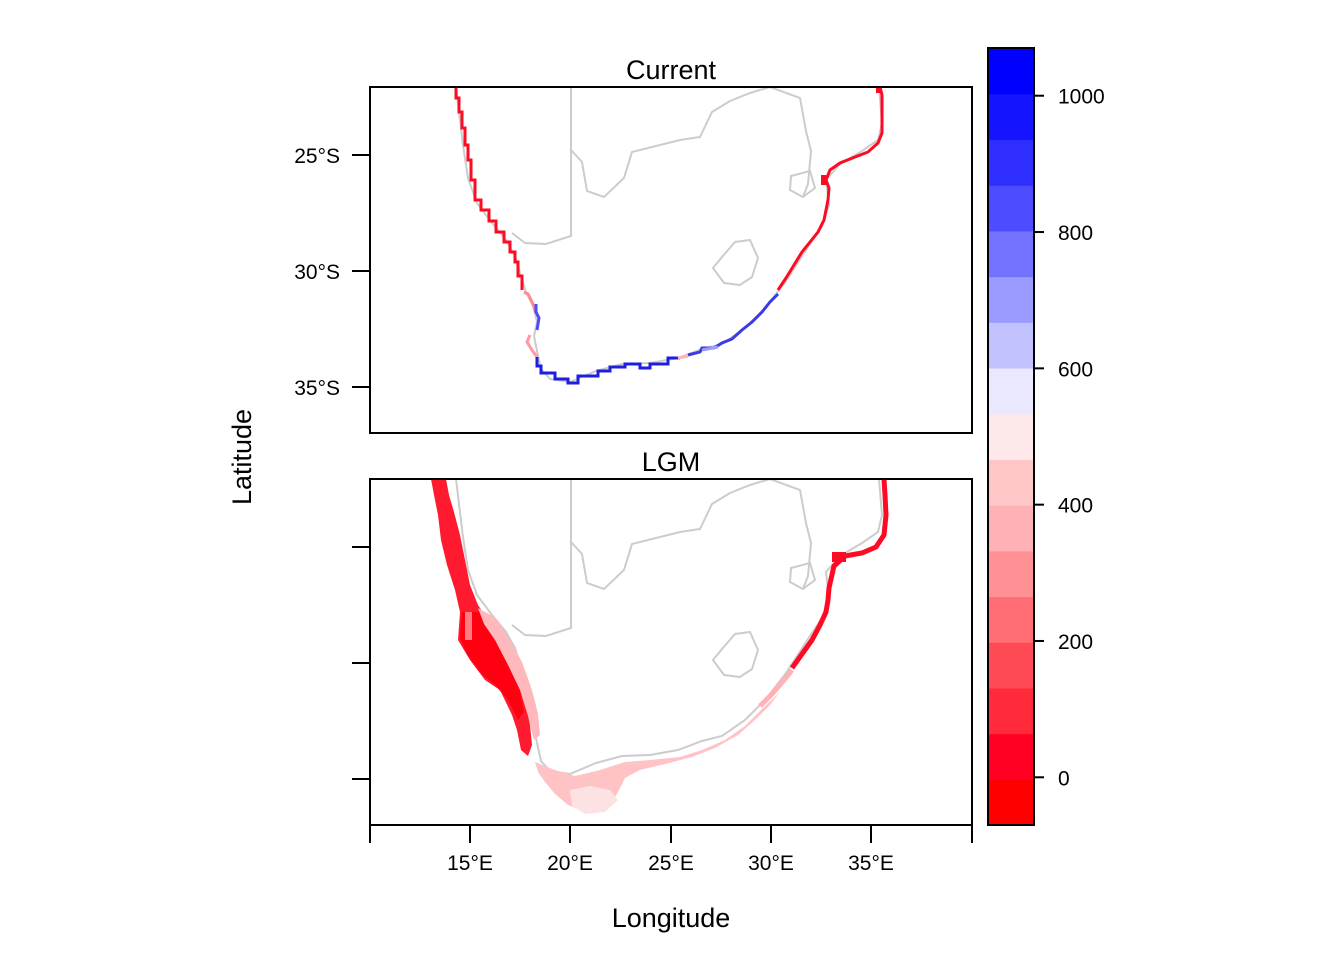 The width and height of the screenshot is (1344, 960). Describe the element at coordinates (802, 576) in the screenshot. I see `eswatini-outline-lgm` at that location.